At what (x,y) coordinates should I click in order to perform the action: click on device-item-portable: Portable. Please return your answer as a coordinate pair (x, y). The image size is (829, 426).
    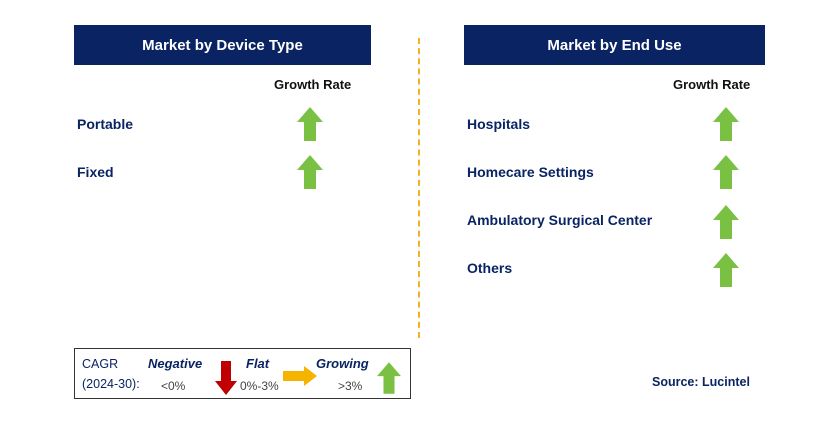
    Looking at the image, I should click on (105, 124).